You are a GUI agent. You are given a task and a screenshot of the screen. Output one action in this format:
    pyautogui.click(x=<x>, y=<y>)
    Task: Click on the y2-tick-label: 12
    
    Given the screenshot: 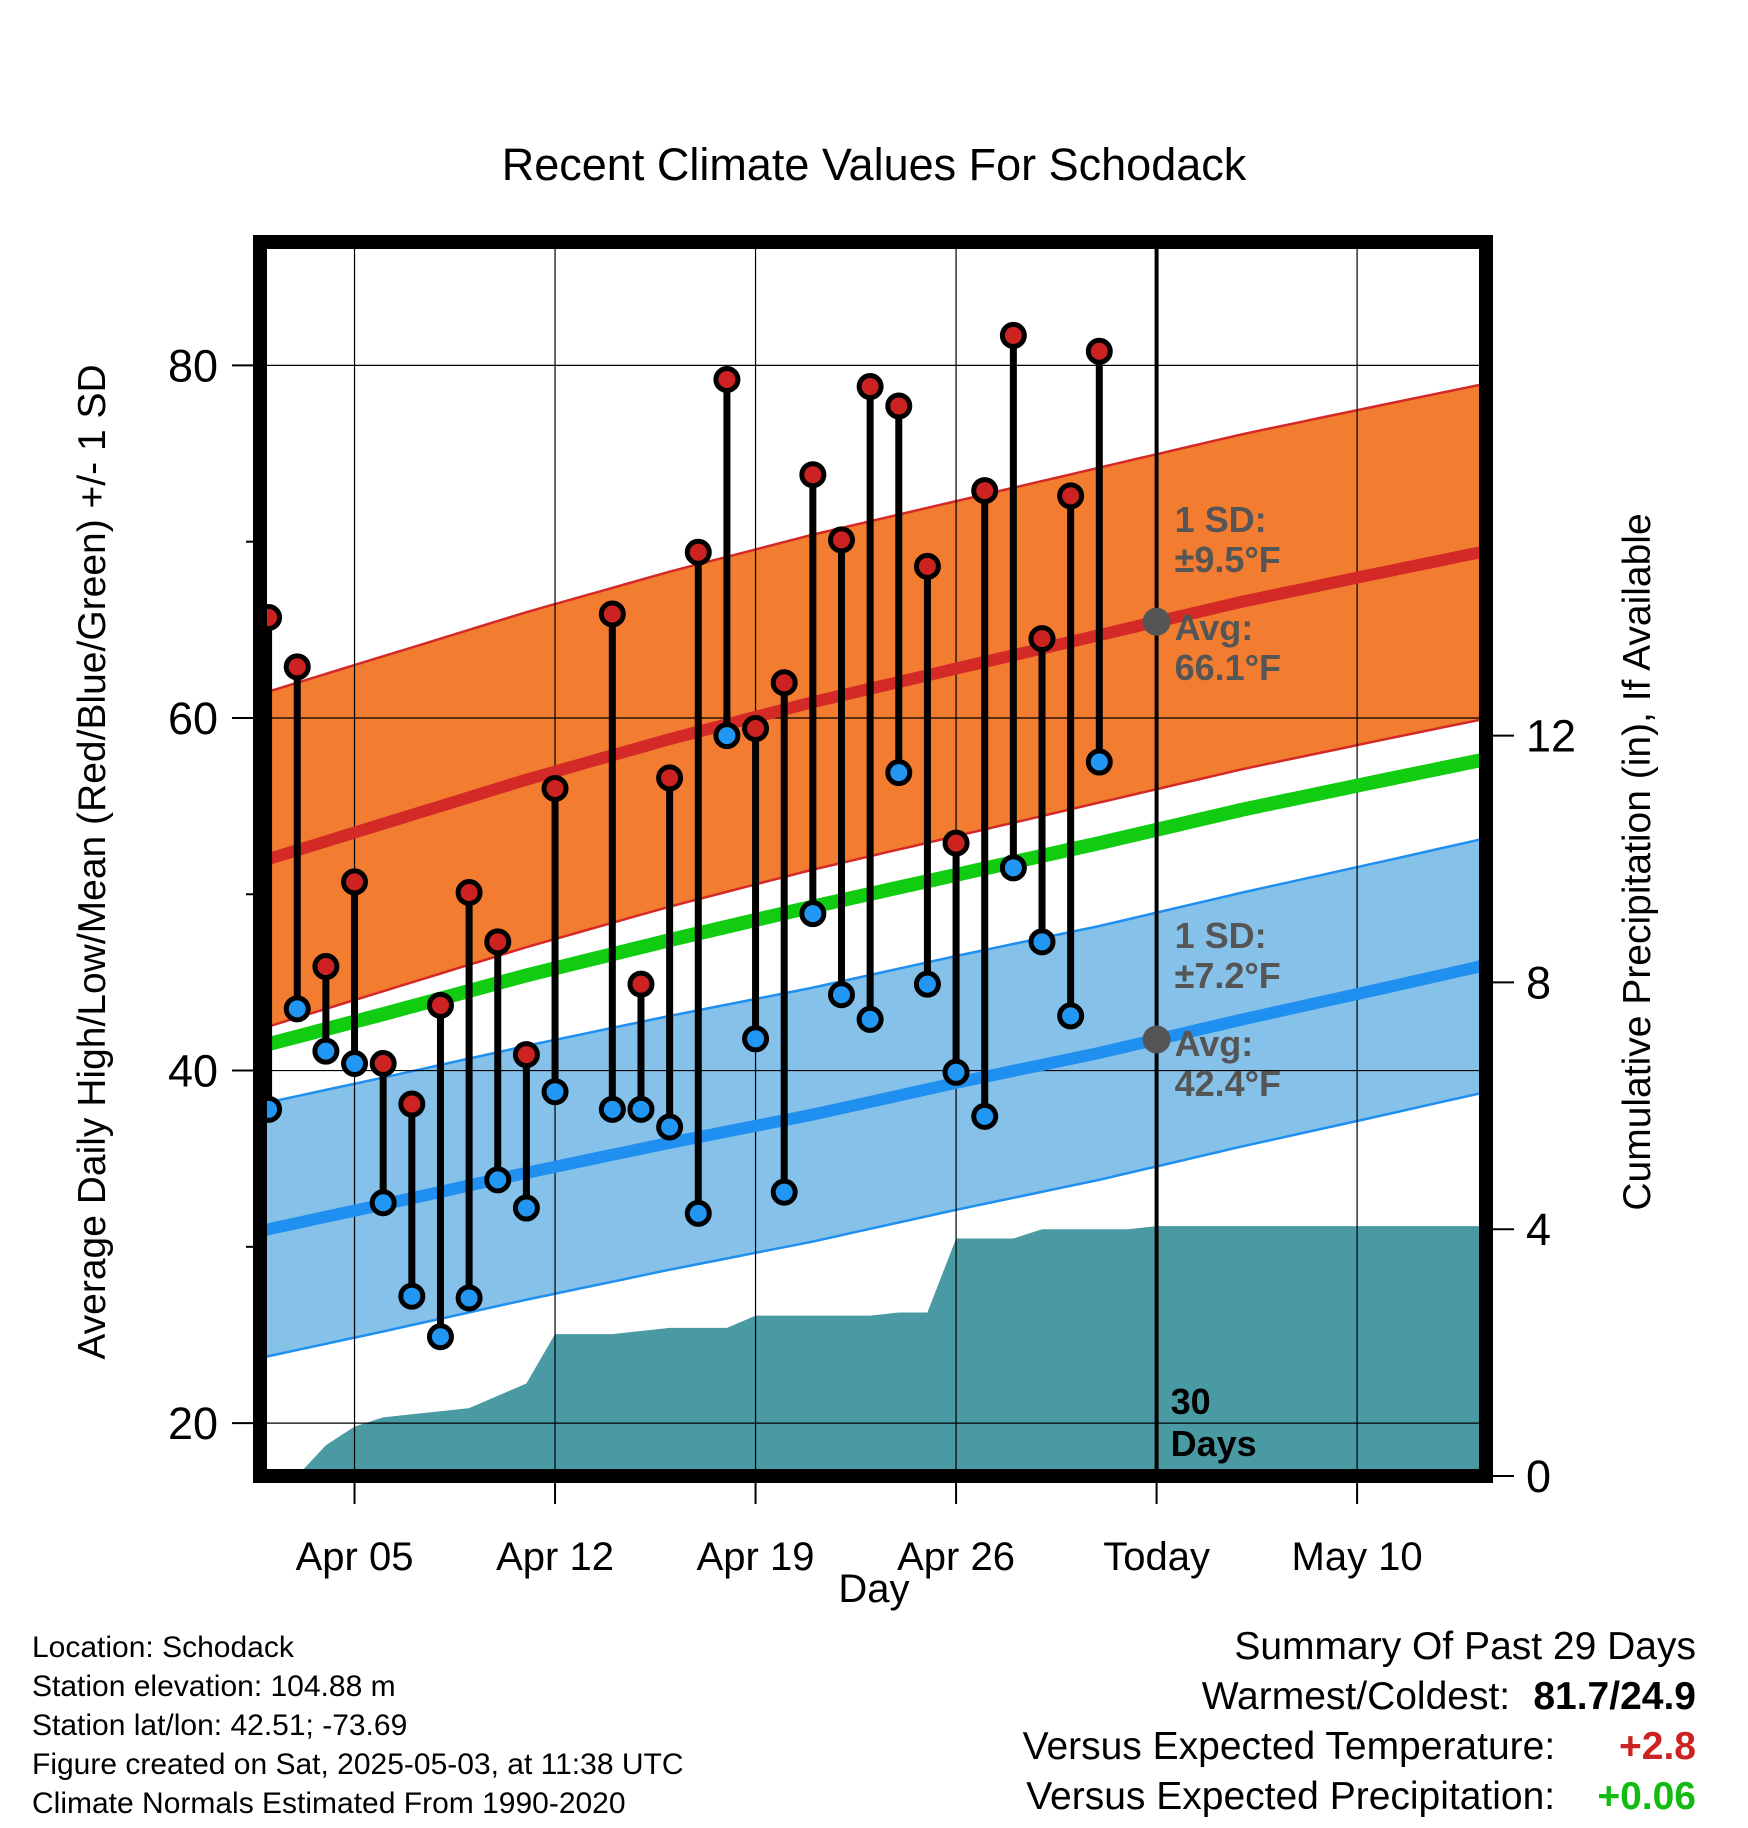 What is the action you would take?
    pyautogui.click(x=1551, y=736)
    